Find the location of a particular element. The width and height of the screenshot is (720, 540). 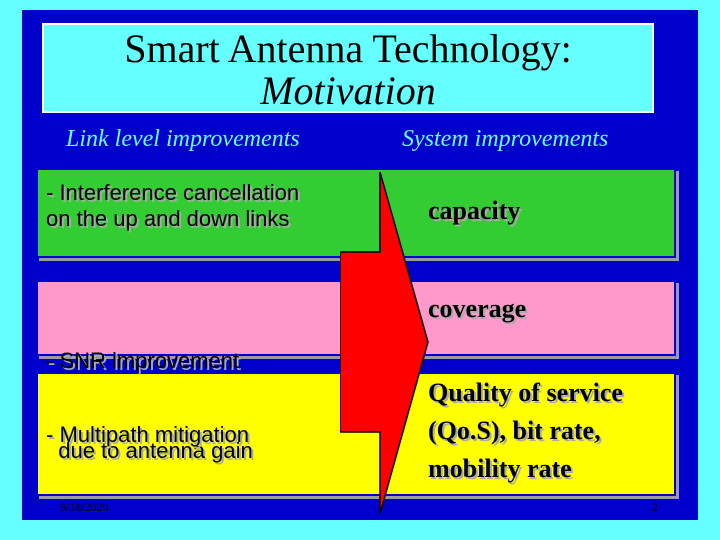

row-right-line: capacity is located at coordinates (474, 210).